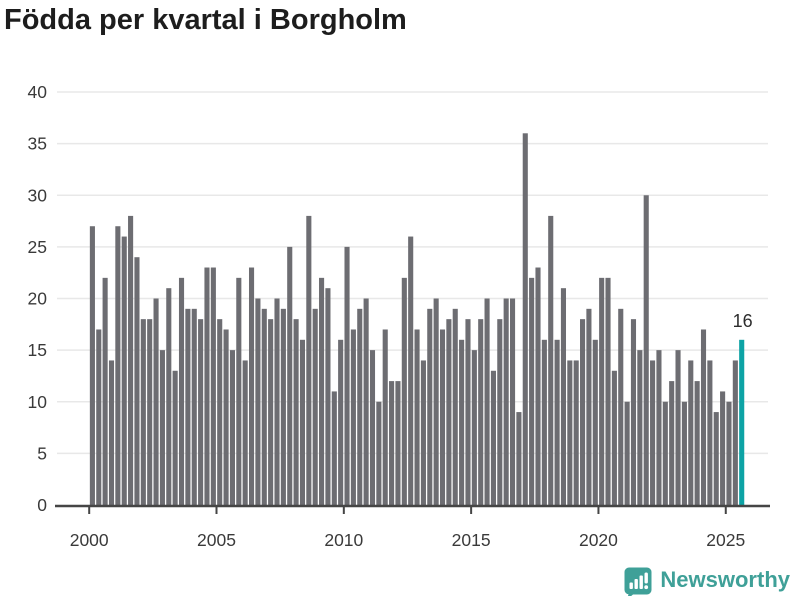  Describe the element at coordinates (627, 453) in the screenshot. I see `bar-2021-Q1` at that location.